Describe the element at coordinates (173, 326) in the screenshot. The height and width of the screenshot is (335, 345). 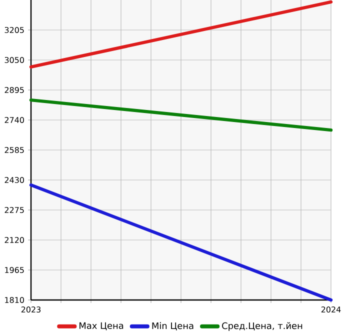
I see `legend-label: Min Цена` at that location.